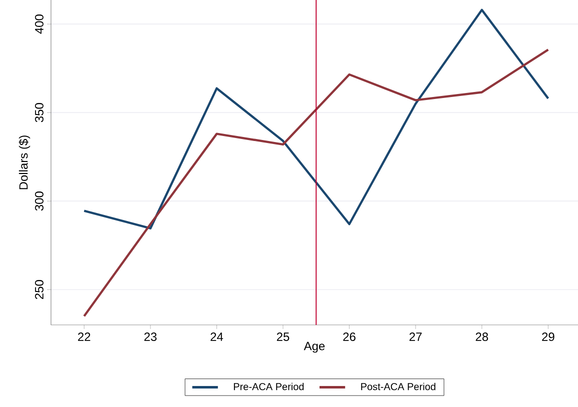 Image resolution: width=578 pixels, height=407 pixels. Describe the element at coordinates (398, 386) in the screenshot. I see `legend-label: Post-ACA Period` at that location.